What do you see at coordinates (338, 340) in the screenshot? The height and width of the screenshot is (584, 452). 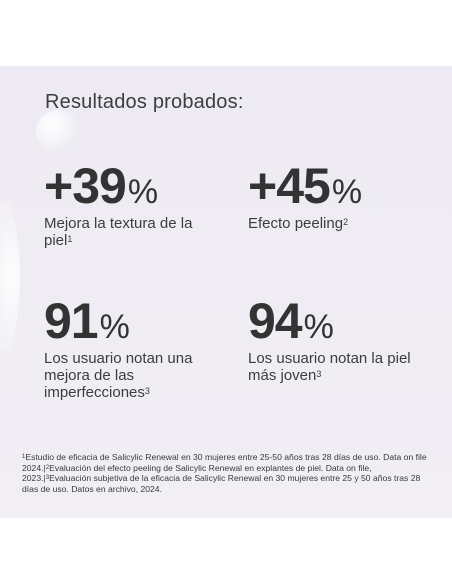 I see `stat-younger-skin: 94% Los usuario notan la piel más joven3` at bounding box center [338, 340].